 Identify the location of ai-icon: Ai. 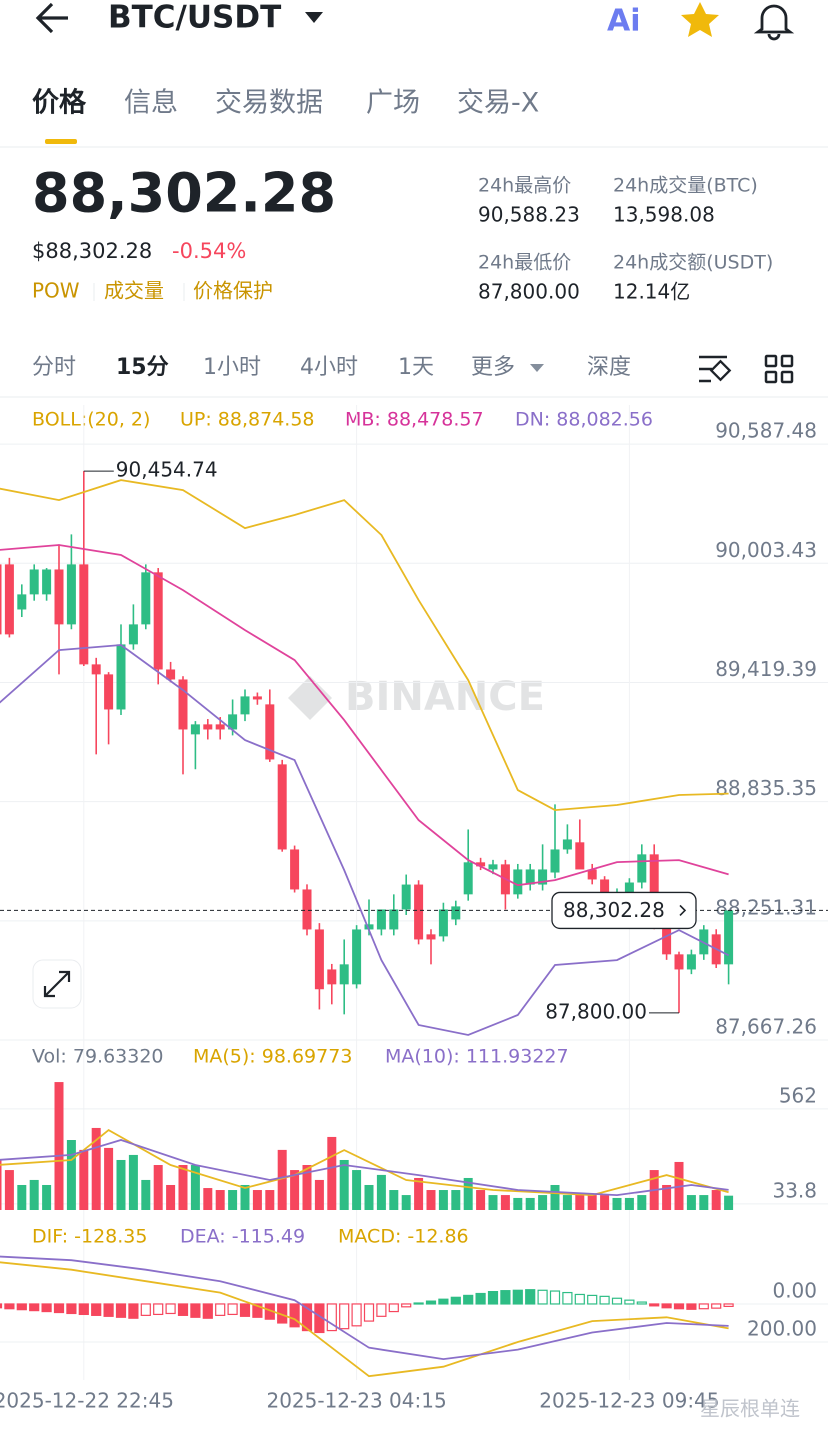
(624, 21).